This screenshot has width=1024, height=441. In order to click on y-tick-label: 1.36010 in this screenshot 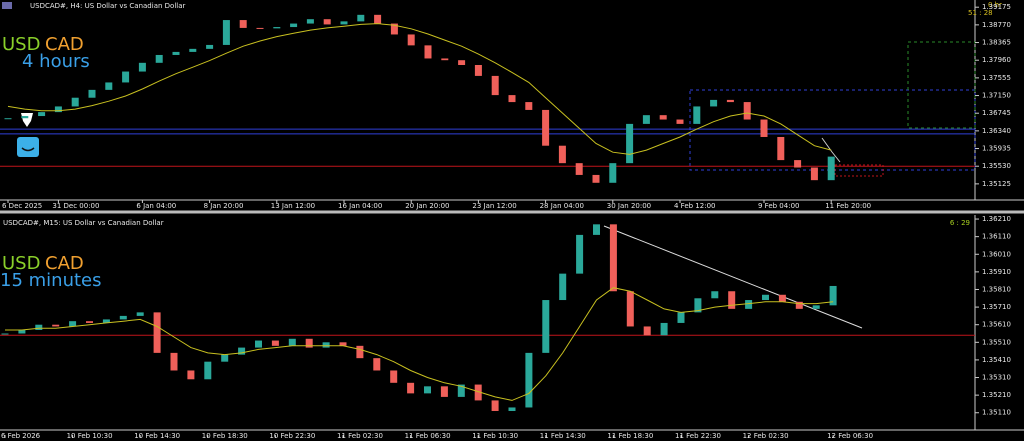, I will do `click(996, 254)`.